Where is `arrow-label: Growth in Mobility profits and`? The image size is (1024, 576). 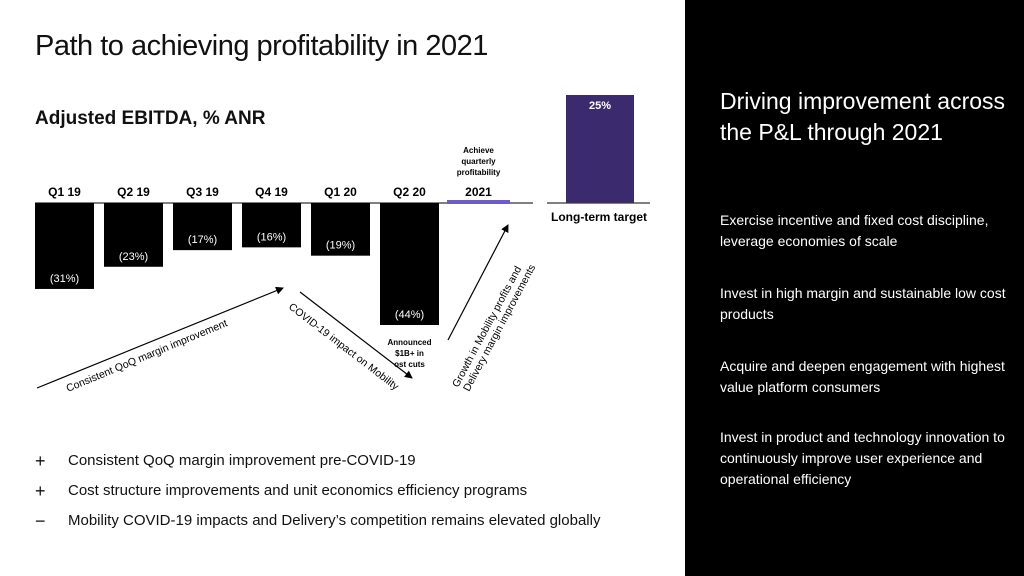
arrow-label: Growth in Mobility profits and is located at coordinates (487, 326).